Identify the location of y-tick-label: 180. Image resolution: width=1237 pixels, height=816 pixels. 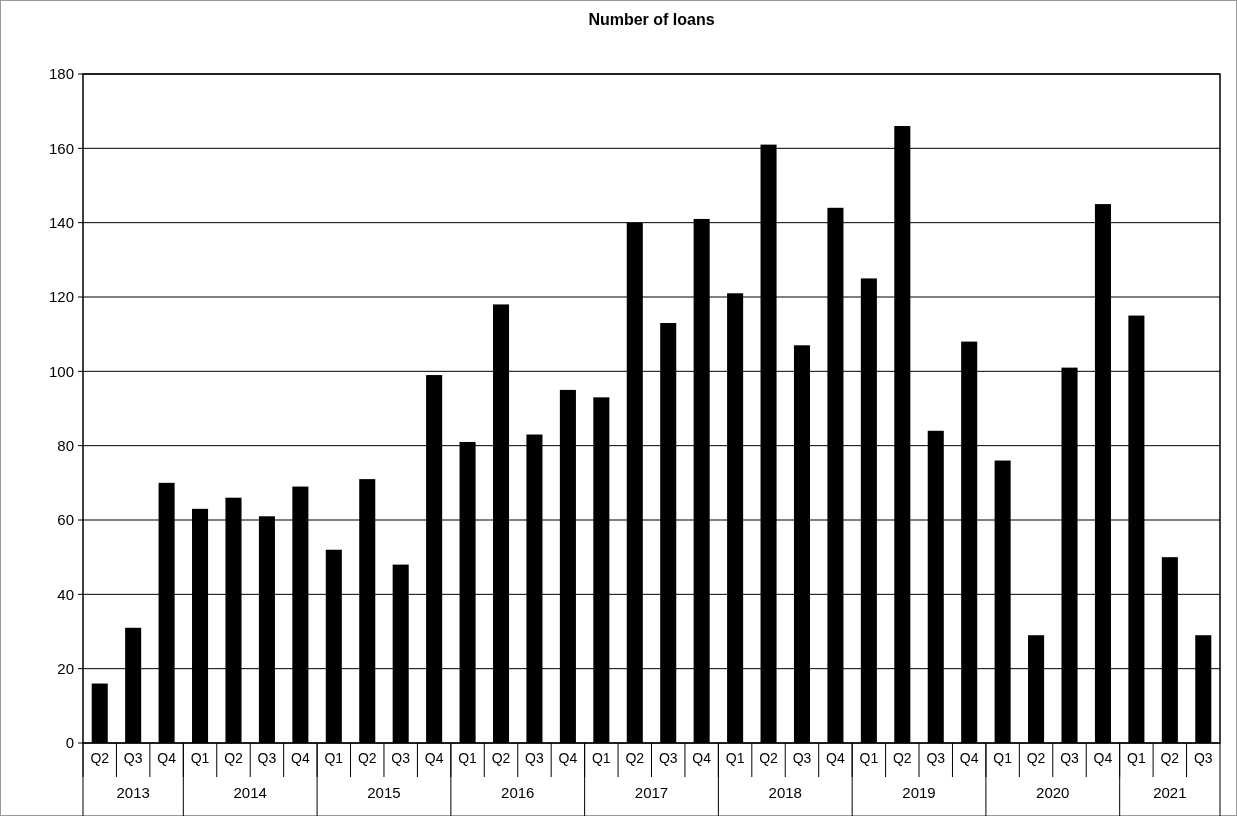
(61, 74).